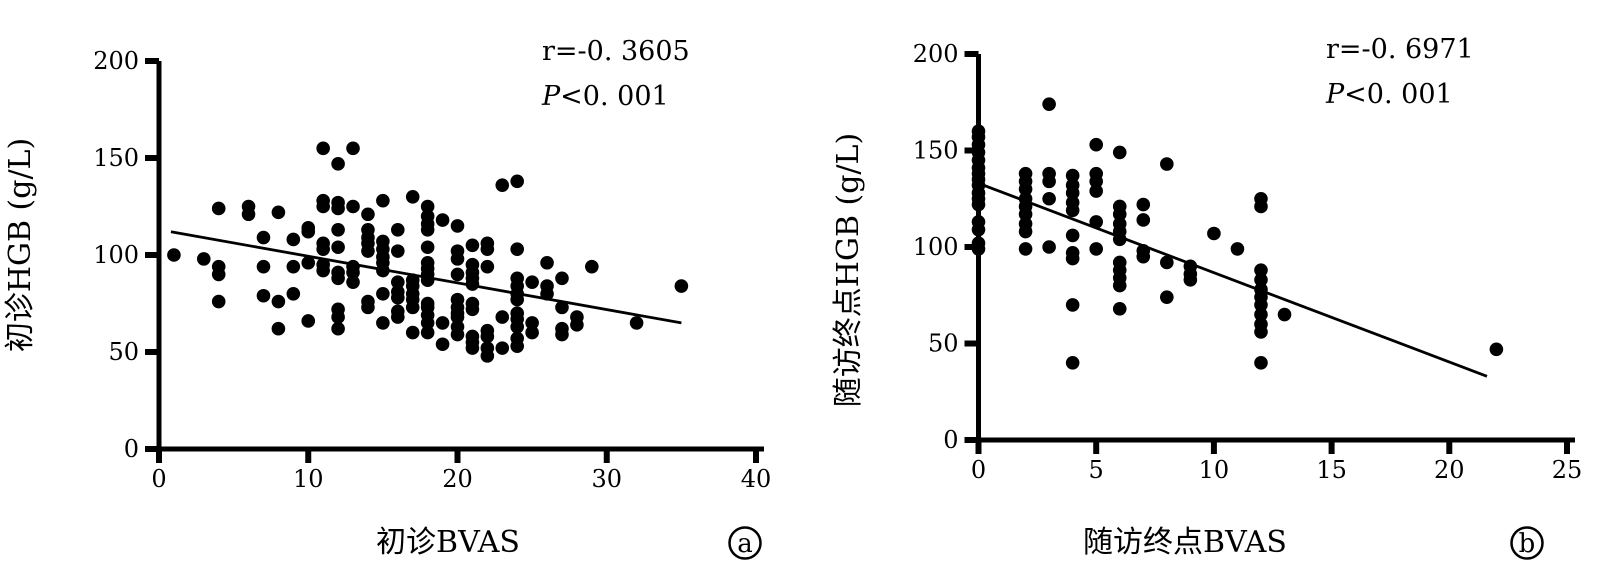 The width and height of the screenshot is (1599, 575). What do you see at coordinates (1185, 542) in the screenshot?
I see `x-axis-title: 随访终点BVAS` at bounding box center [1185, 542].